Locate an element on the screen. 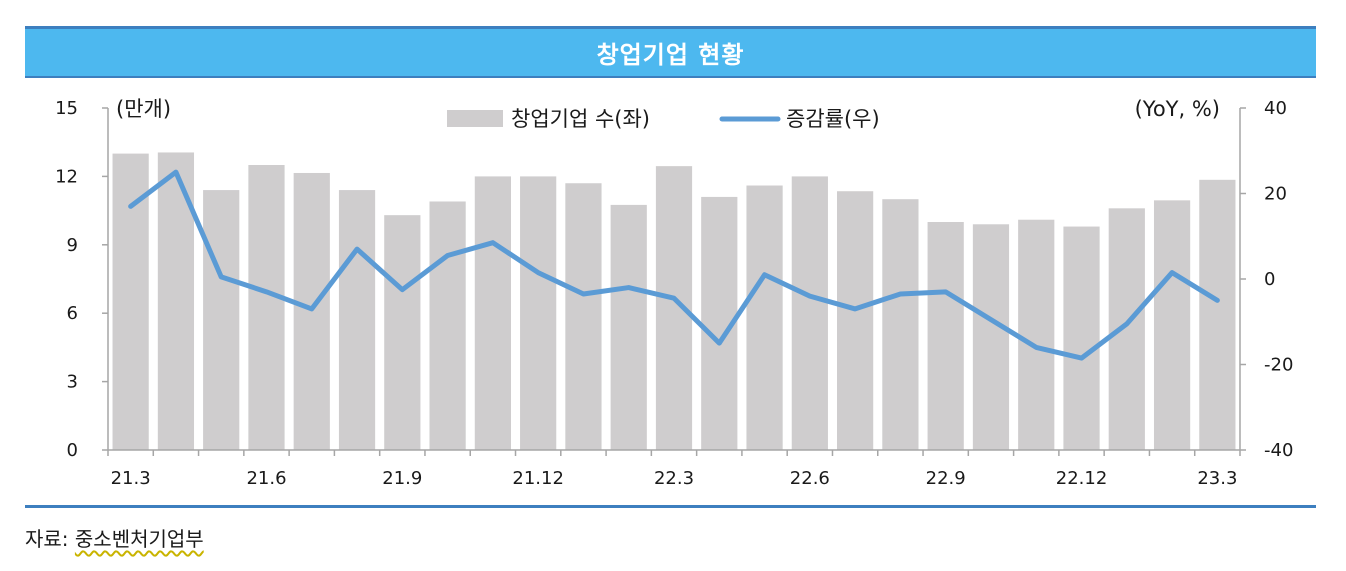  legend-label-line: 증감률(우) is located at coordinates (833, 119).